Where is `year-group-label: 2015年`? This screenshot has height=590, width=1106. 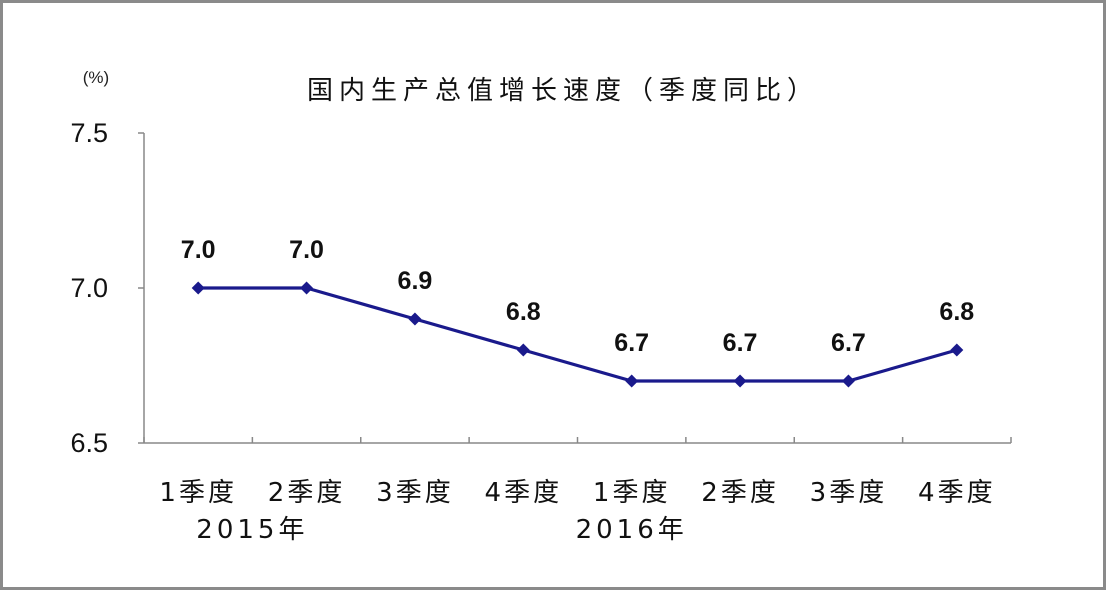
year-group-label: 2015年 is located at coordinates (252, 530).